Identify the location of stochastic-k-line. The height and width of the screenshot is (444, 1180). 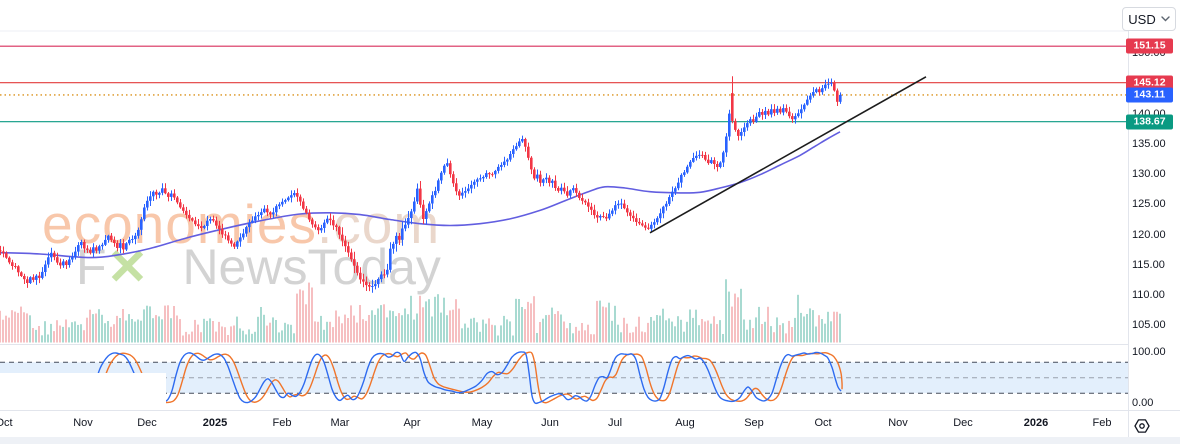
(464, 378).